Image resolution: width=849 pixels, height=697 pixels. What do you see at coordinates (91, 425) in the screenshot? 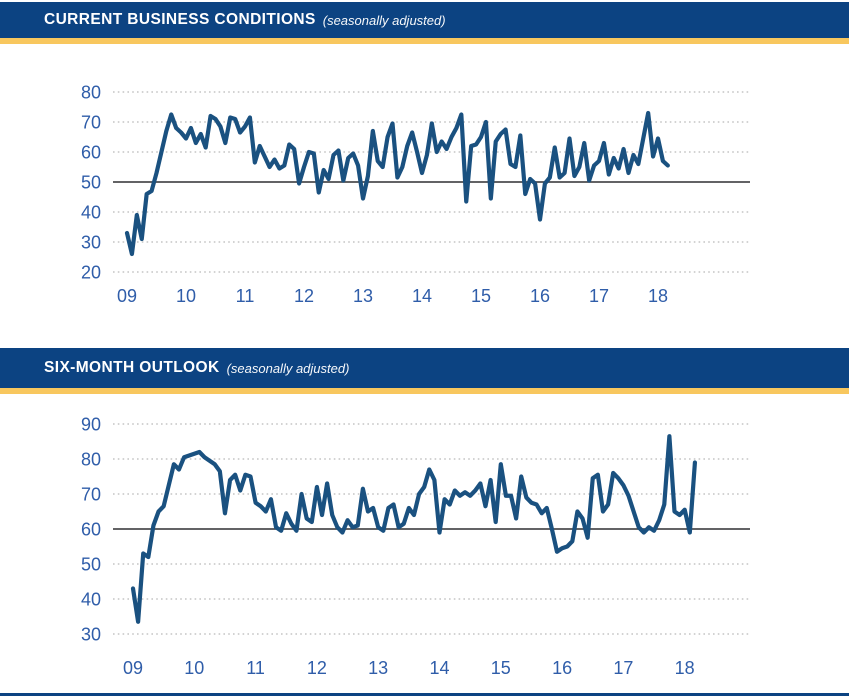
I see `y-axis-label: 90` at bounding box center [91, 425].